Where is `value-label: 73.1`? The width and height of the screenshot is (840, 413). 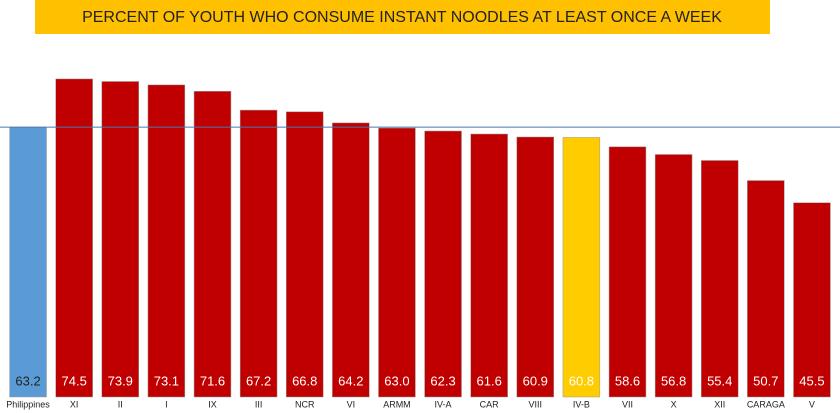
value-label: 73.1 is located at coordinates (166, 380).